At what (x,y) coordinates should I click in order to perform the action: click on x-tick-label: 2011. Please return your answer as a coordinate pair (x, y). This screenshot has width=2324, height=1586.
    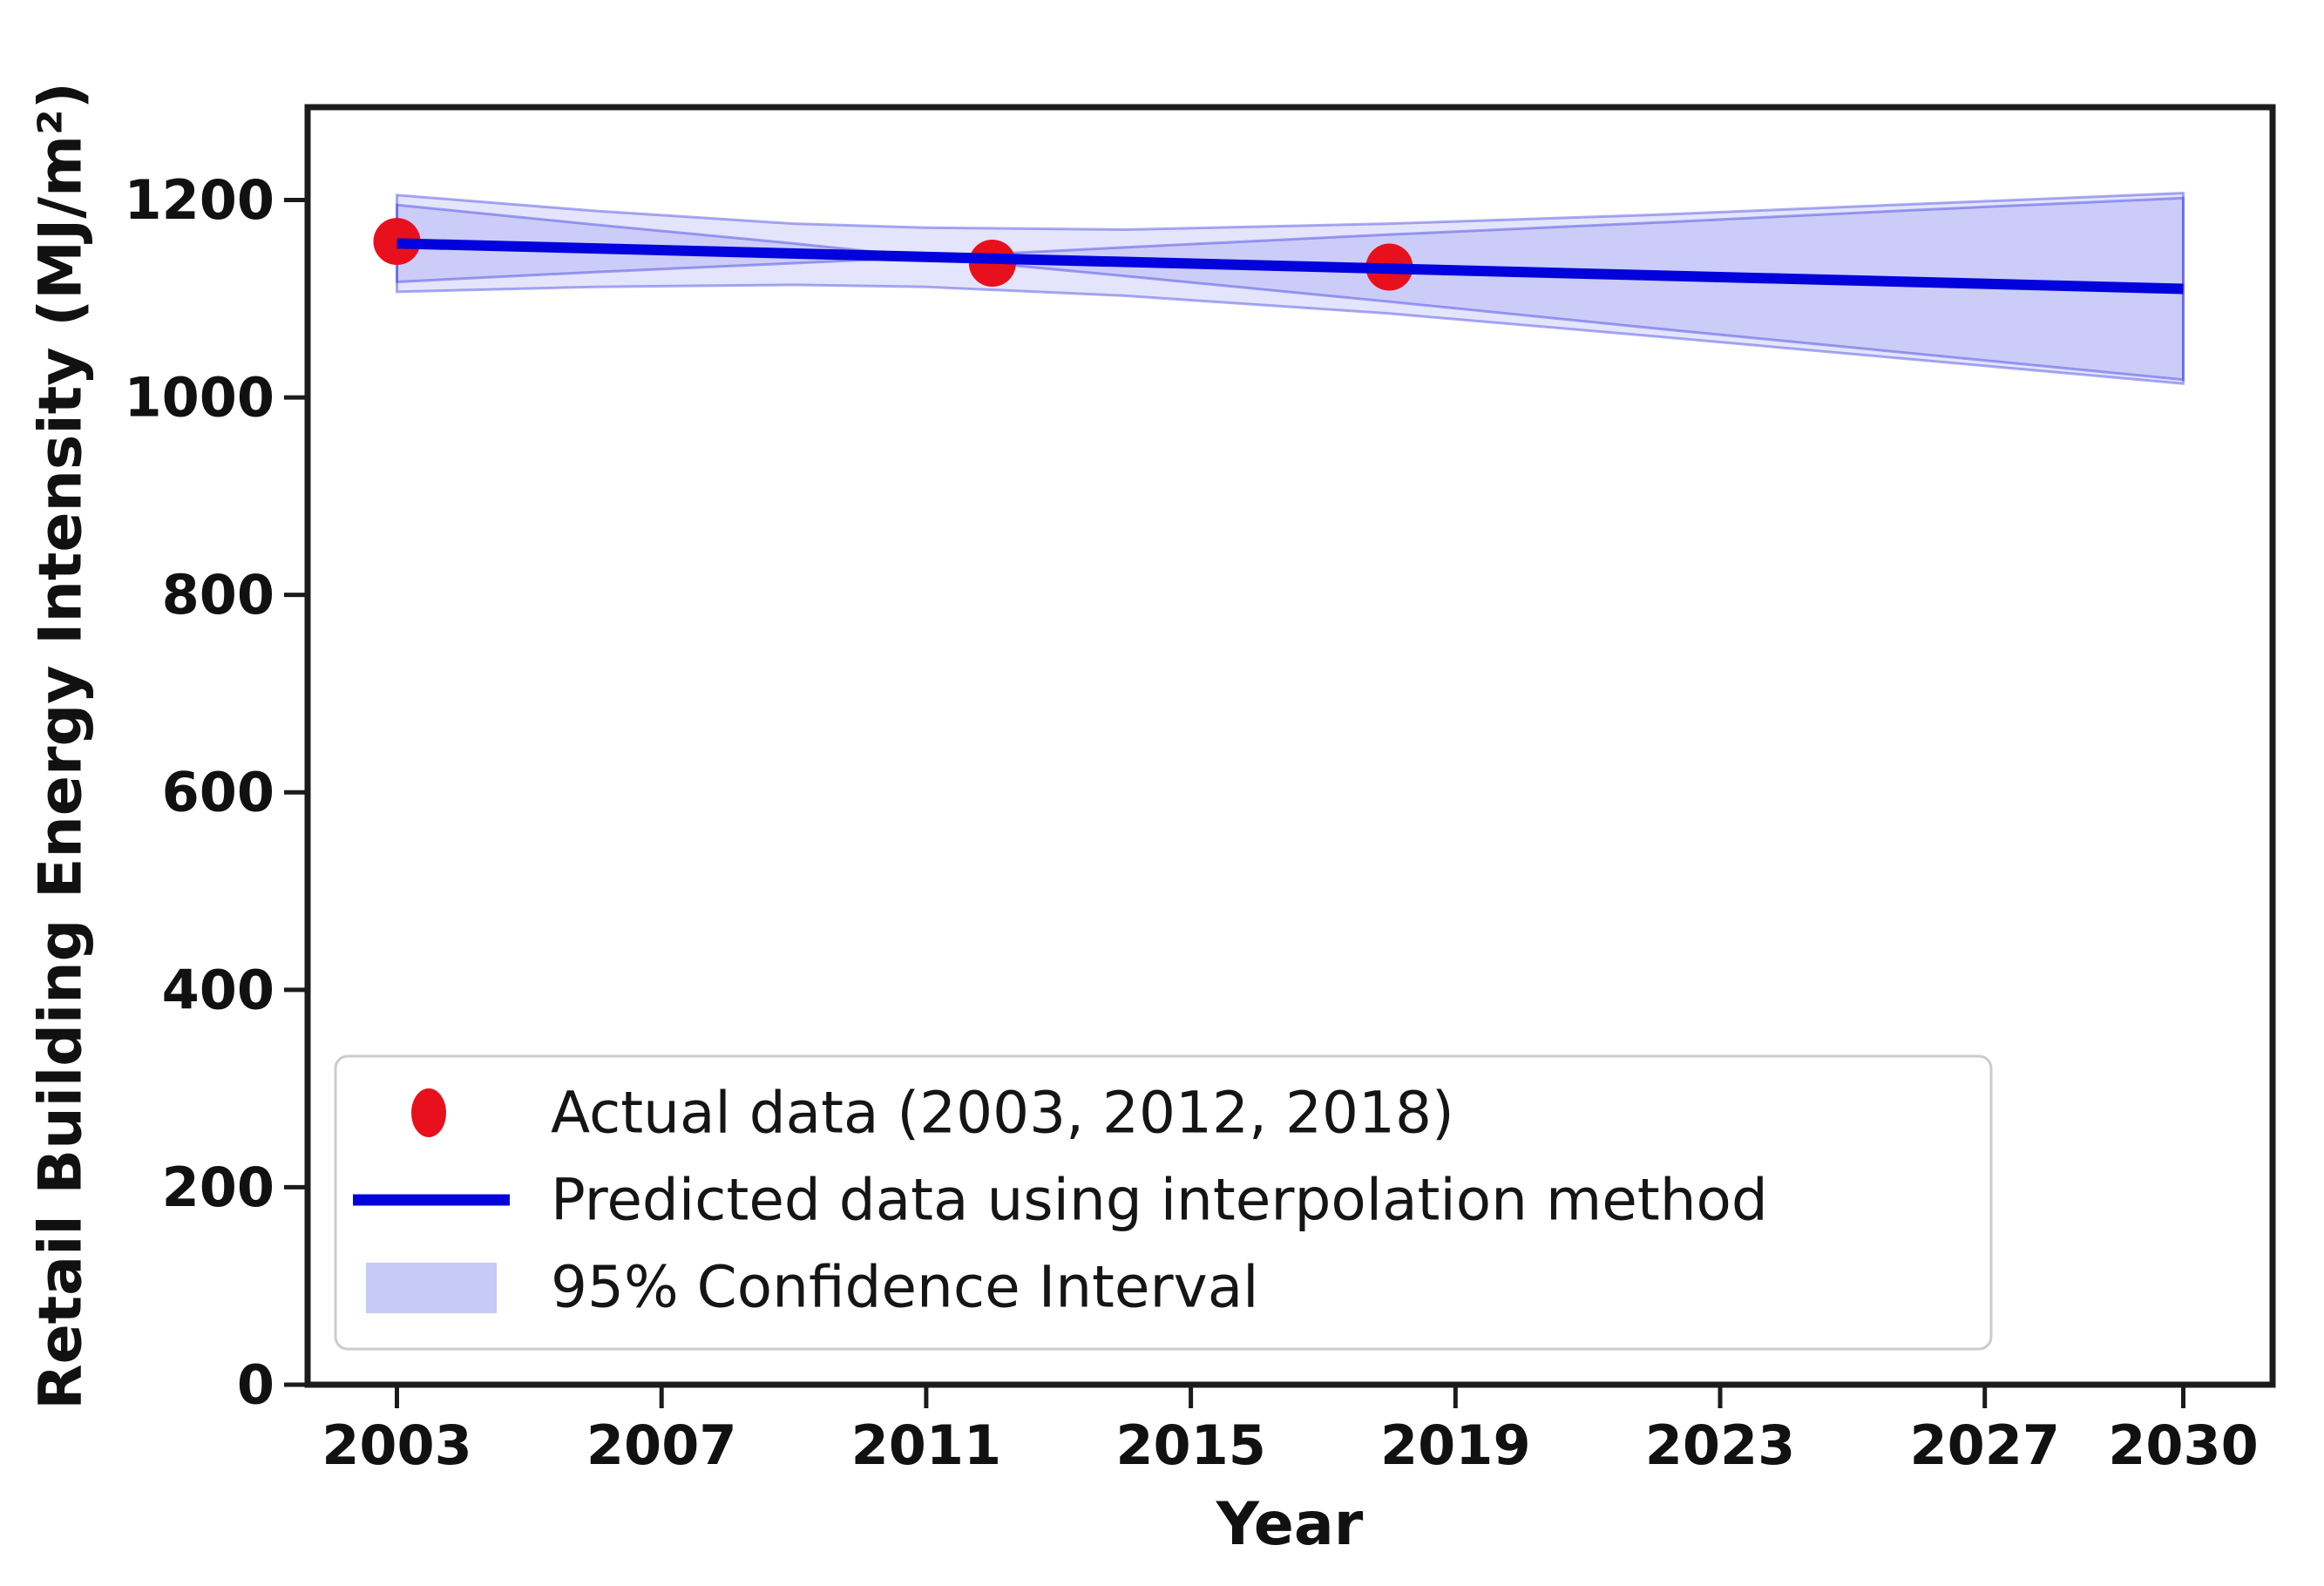
    Looking at the image, I should click on (927, 1445).